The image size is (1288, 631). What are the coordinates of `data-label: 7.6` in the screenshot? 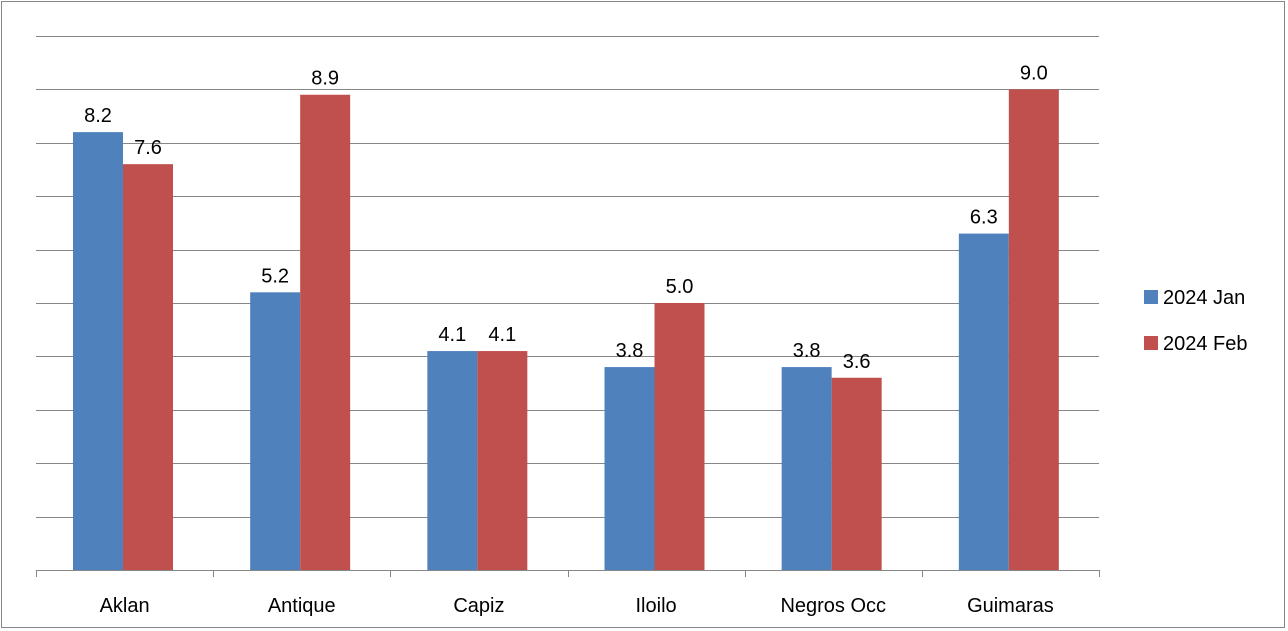 It's located at (148, 148).